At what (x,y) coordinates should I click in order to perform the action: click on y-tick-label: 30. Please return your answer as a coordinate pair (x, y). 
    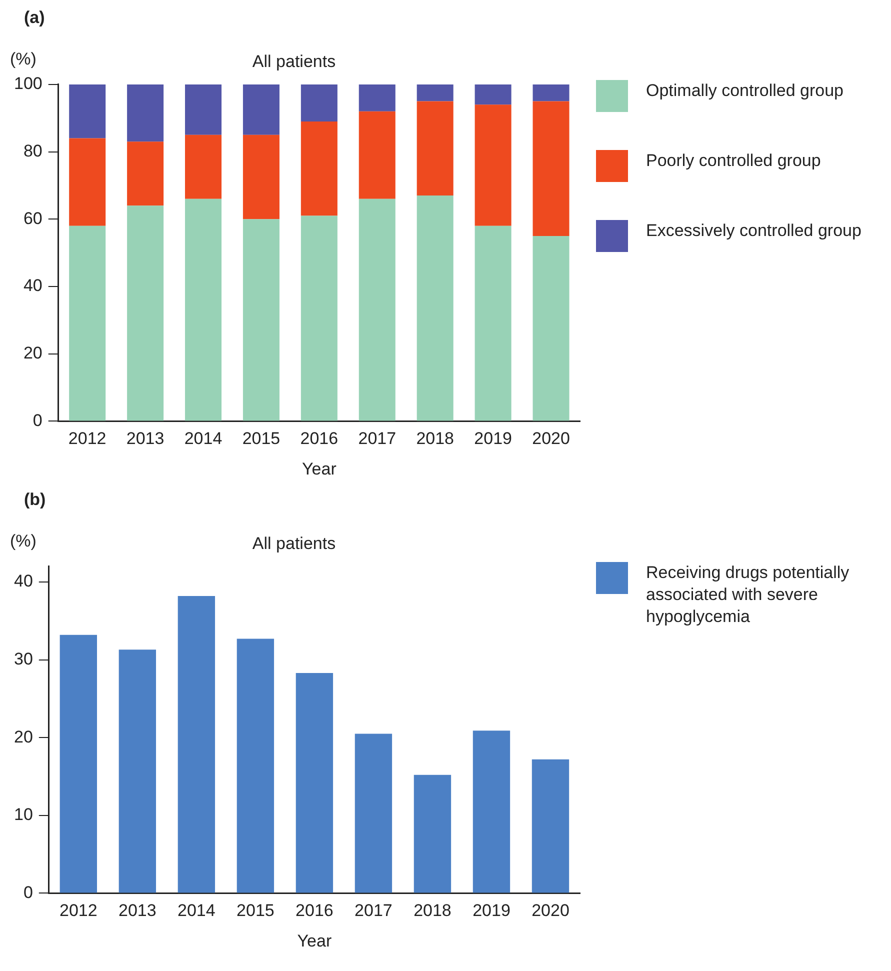
    Looking at the image, I should click on (23, 658).